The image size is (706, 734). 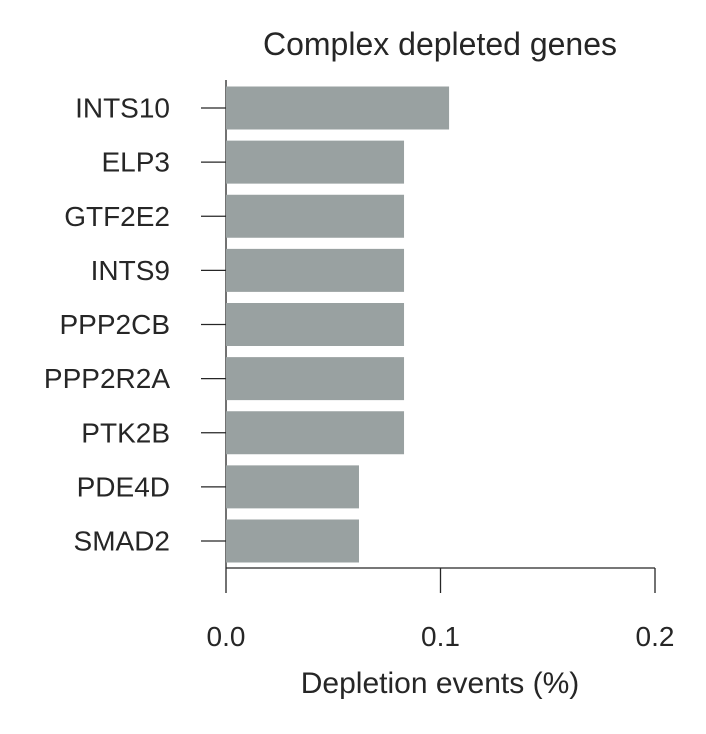 What do you see at coordinates (226, 636) in the screenshot?
I see `x-tick-label: 0.0` at bounding box center [226, 636].